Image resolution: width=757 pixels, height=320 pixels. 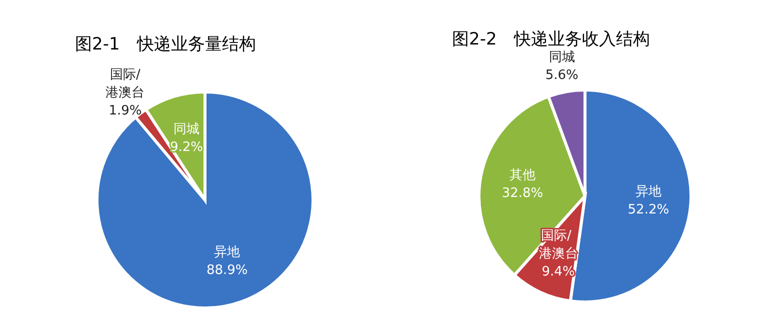 I want to click on slice-label: 同城 5.6%, so click(x=561, y=66).